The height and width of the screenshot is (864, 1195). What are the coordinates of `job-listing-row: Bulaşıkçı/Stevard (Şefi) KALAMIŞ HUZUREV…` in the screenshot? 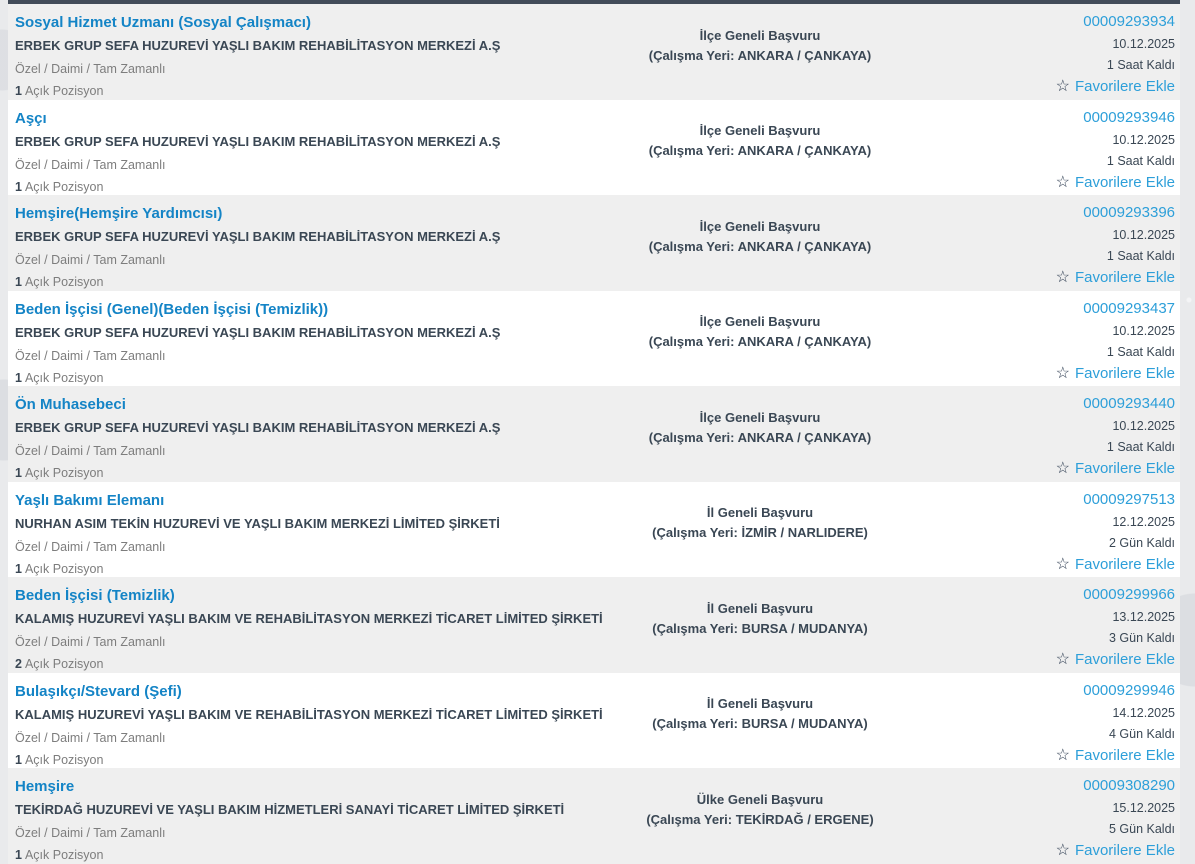 It's located at (594, 720).